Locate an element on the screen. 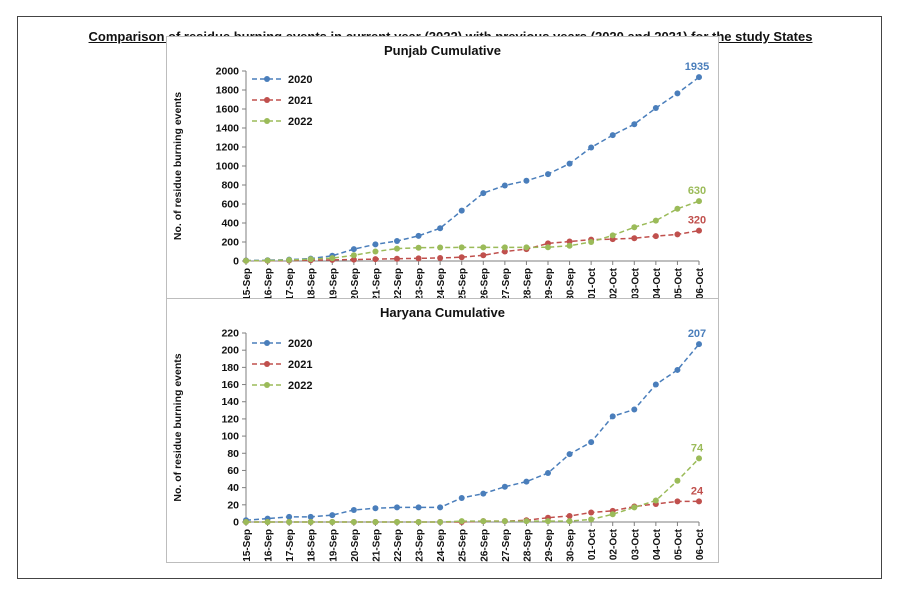  series-line-2022 is located at coordinates (472, 231).